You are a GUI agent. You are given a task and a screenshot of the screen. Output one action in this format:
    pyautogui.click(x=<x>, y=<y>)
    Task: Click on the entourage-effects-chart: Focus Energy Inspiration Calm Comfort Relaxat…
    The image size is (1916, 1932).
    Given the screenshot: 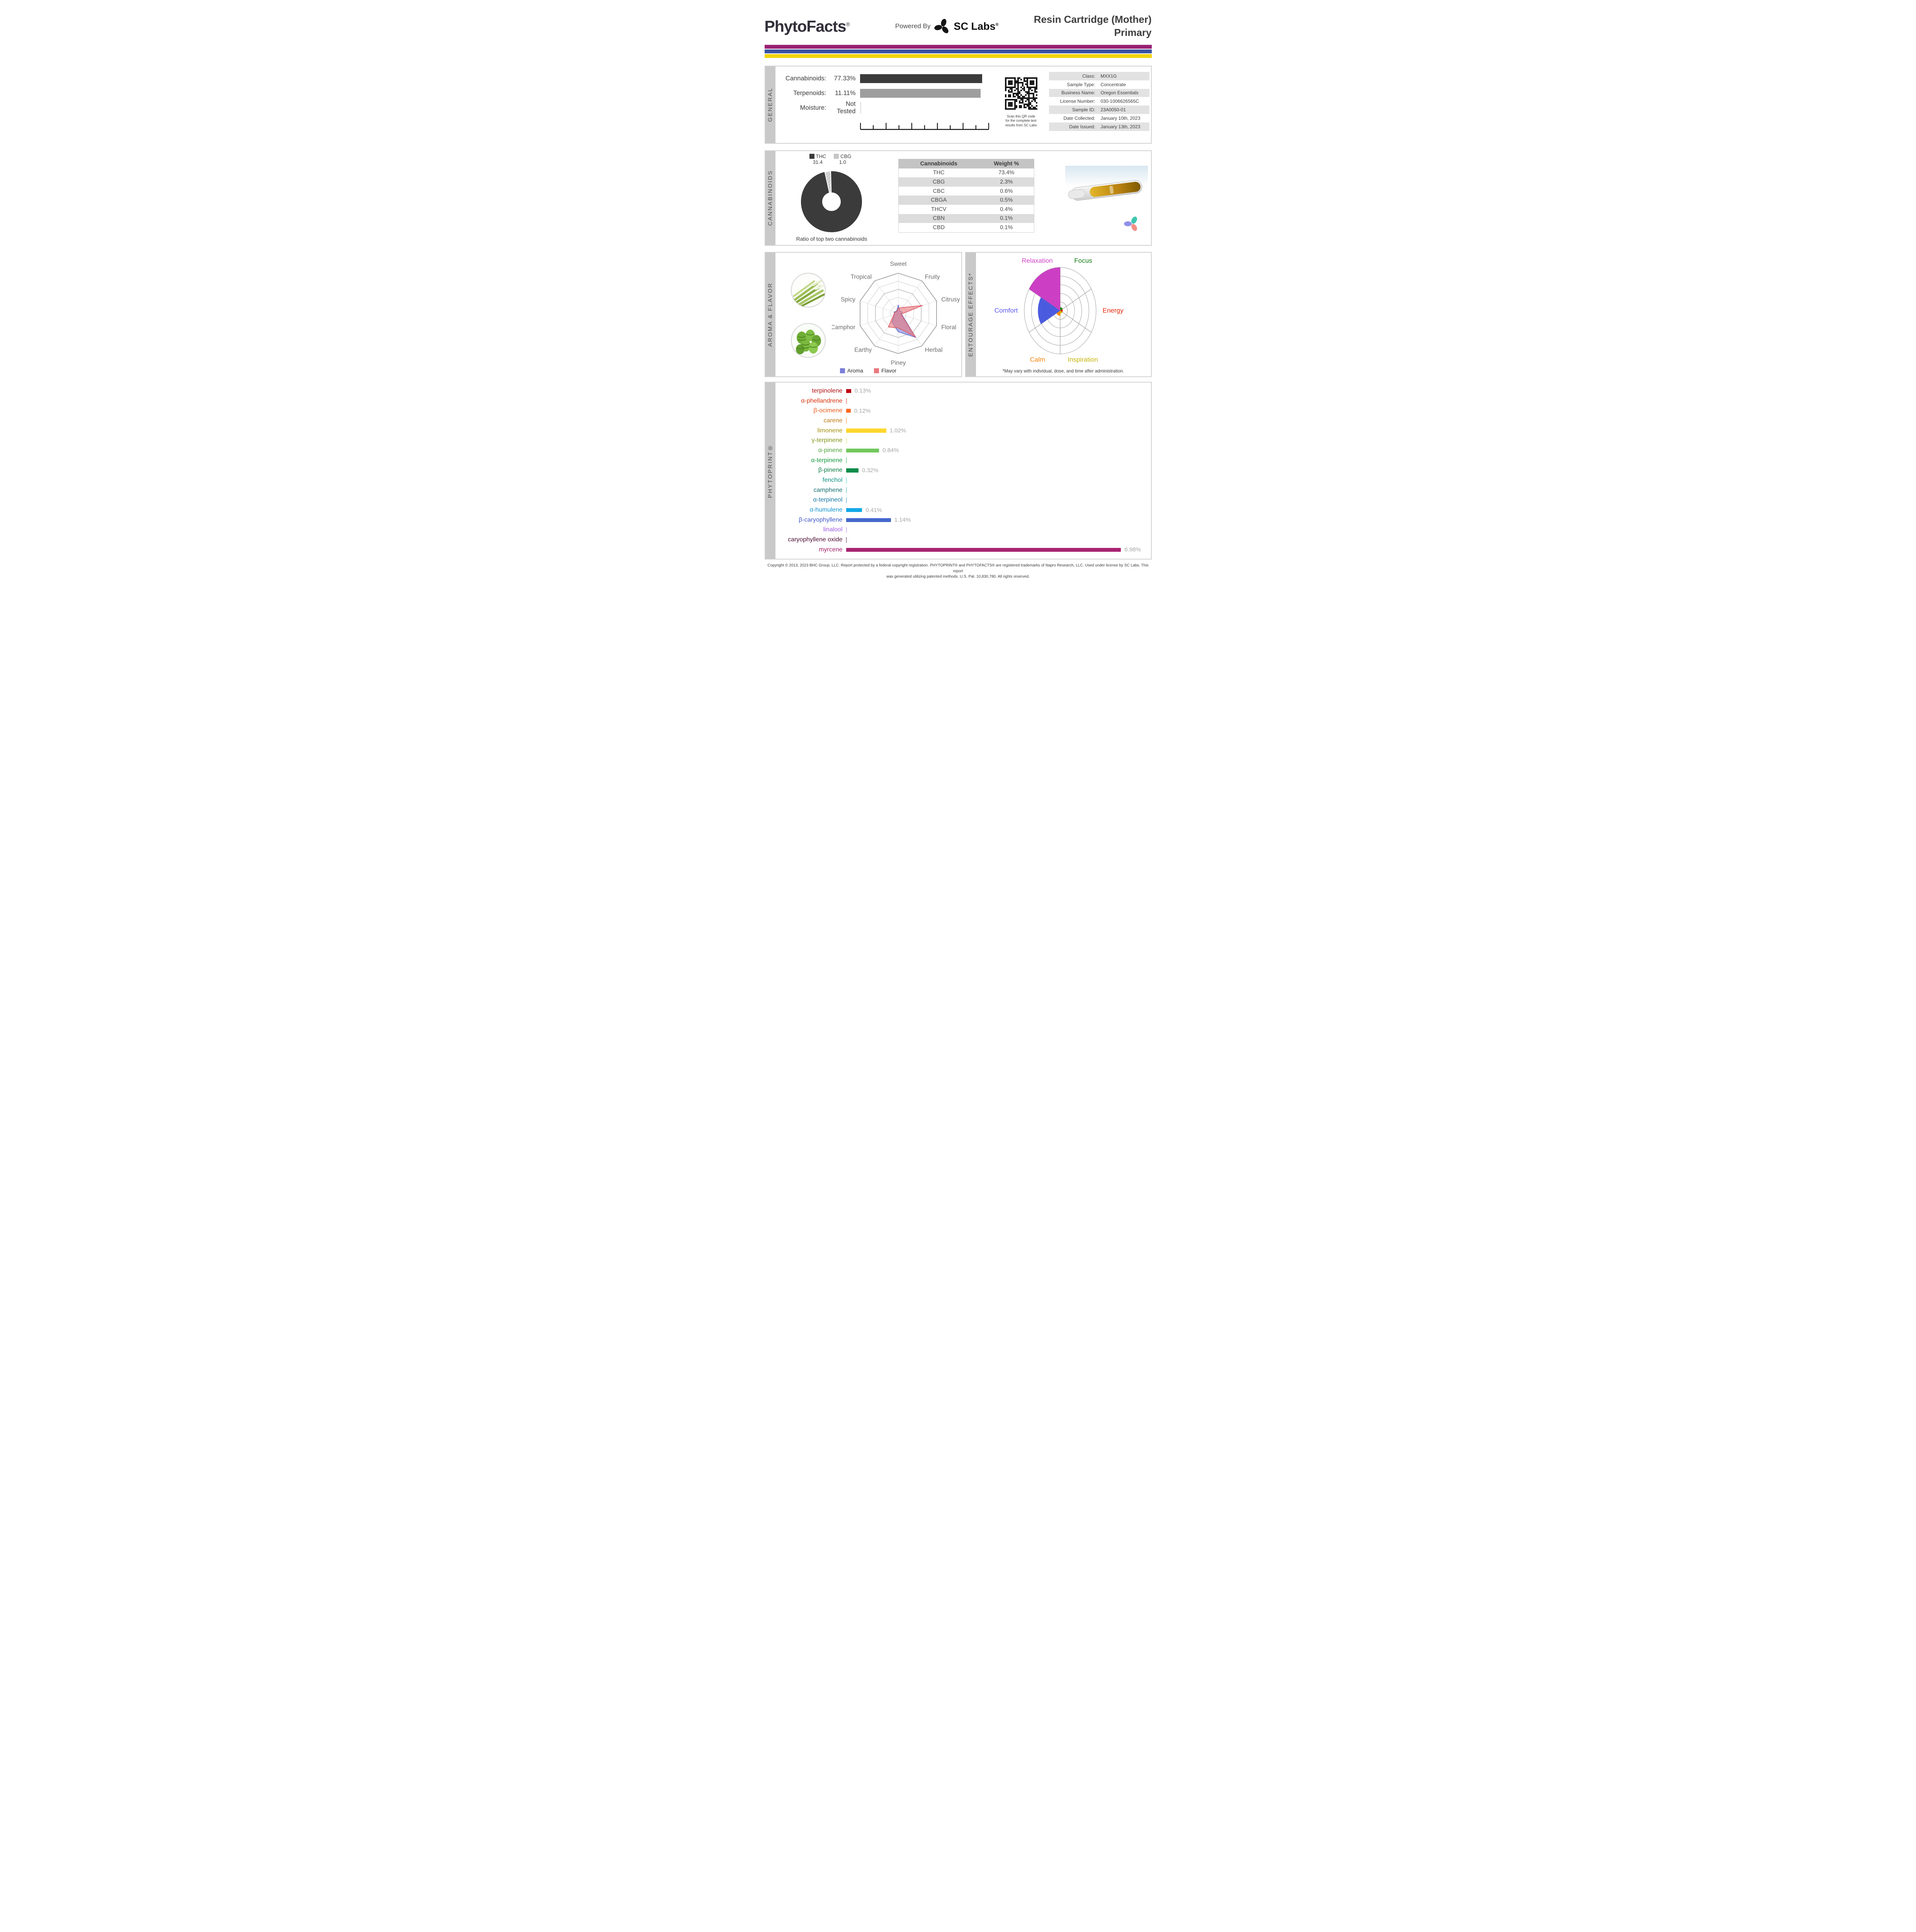 What is the action you would take?
    pyautogui.click(x=1058, y=310)
    